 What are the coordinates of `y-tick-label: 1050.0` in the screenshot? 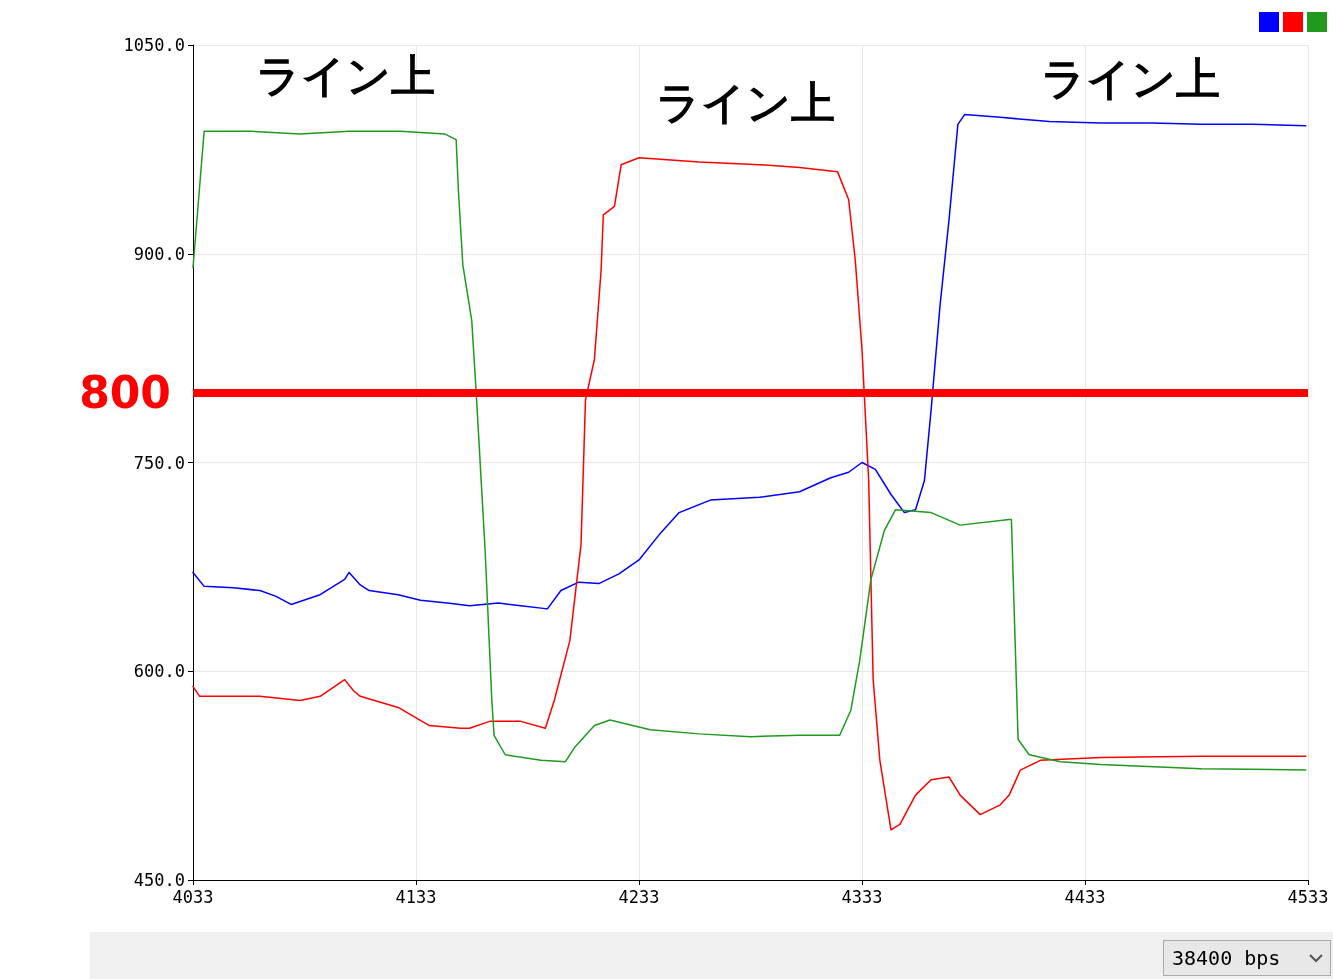 It's located at (154, 45).